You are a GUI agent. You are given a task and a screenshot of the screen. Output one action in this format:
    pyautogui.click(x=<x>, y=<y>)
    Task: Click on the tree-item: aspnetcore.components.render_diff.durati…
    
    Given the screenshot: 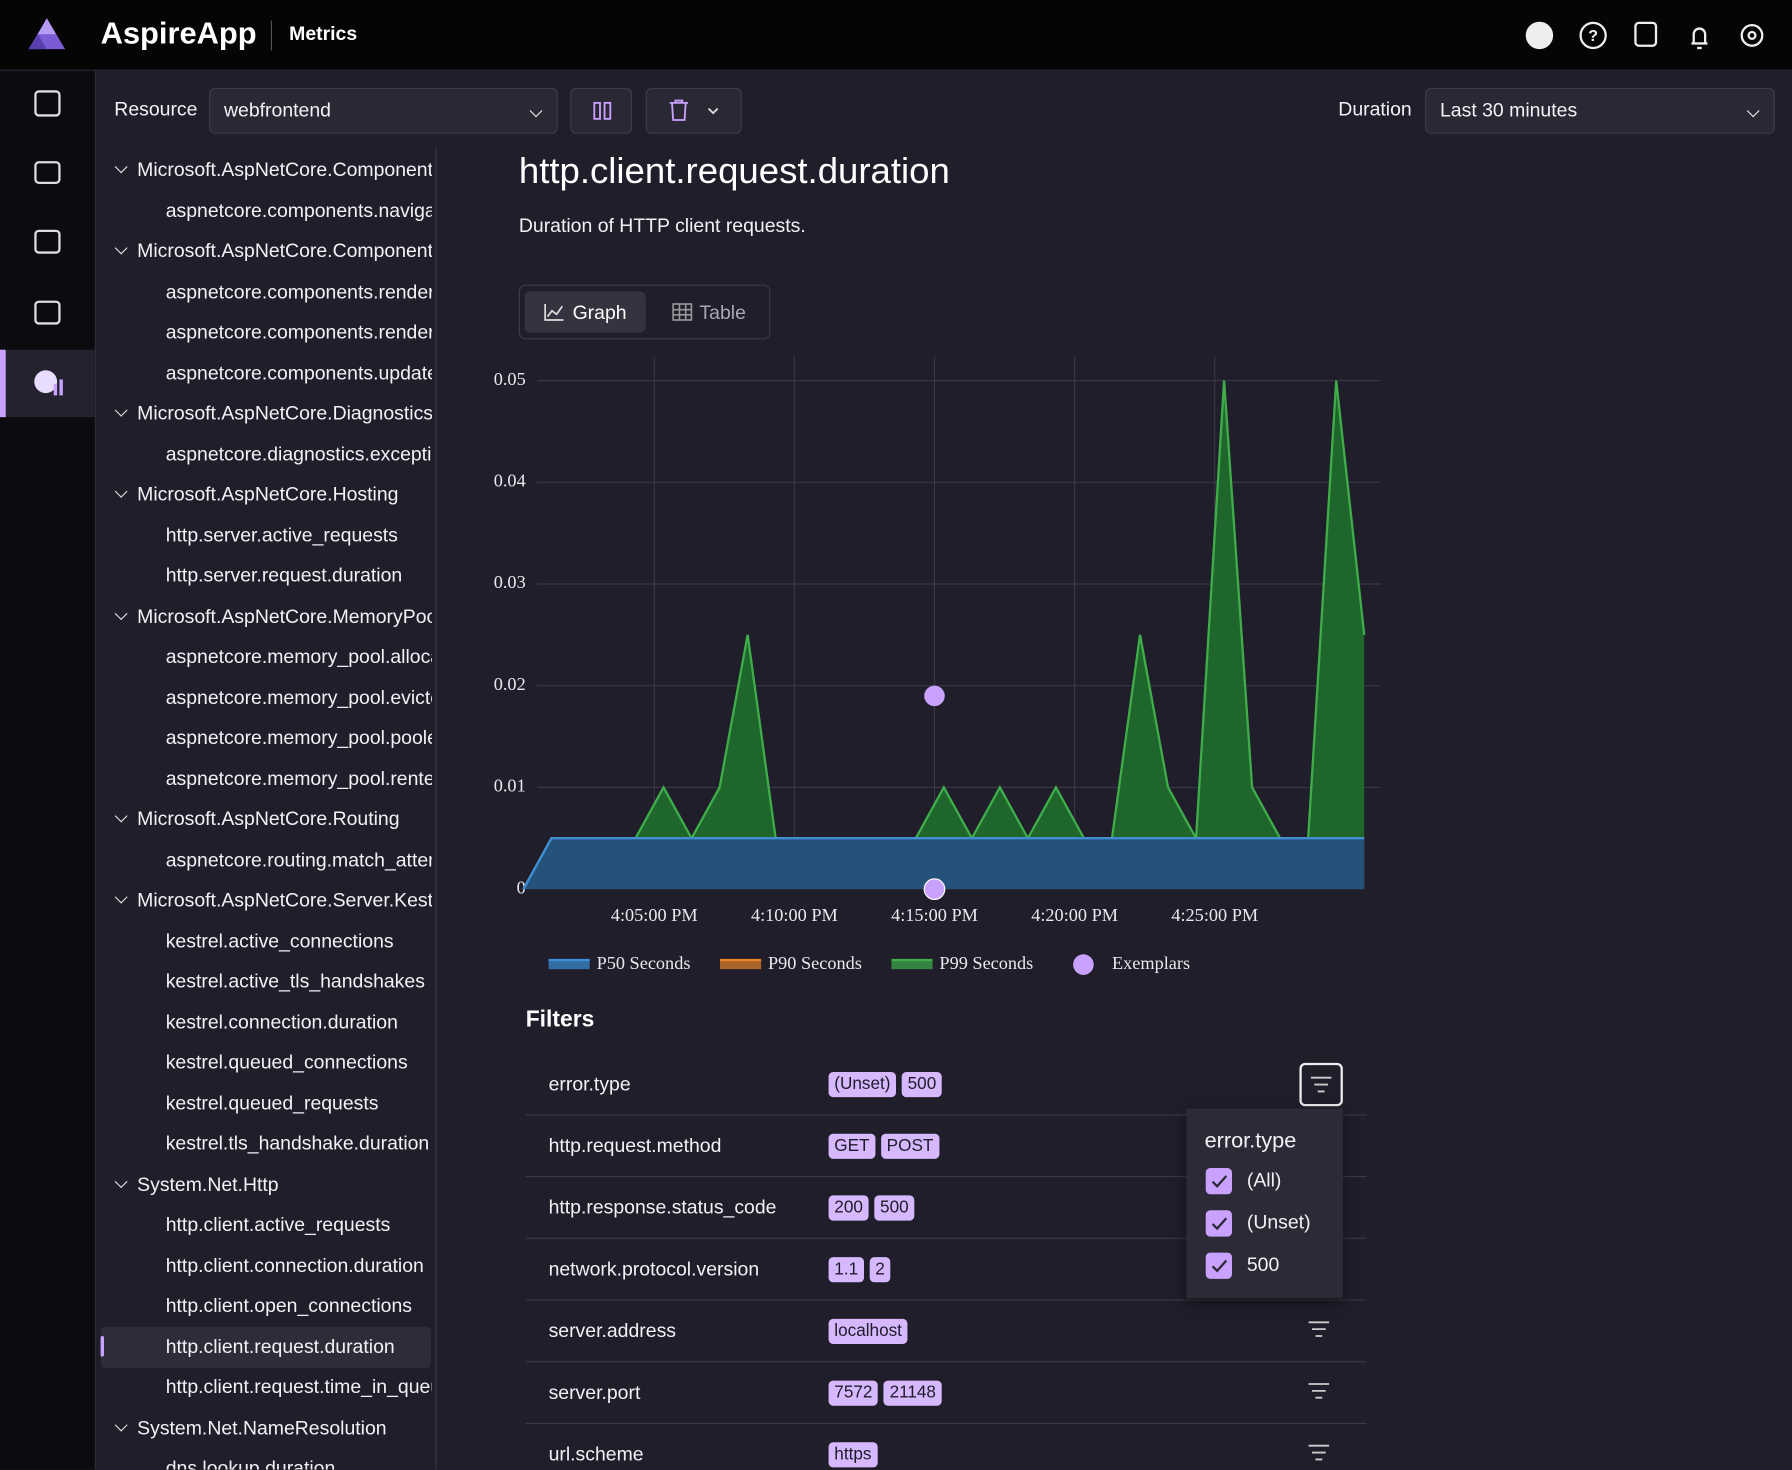 What is the action you would take?
    pyautogui.click(x=298, y=291)
    